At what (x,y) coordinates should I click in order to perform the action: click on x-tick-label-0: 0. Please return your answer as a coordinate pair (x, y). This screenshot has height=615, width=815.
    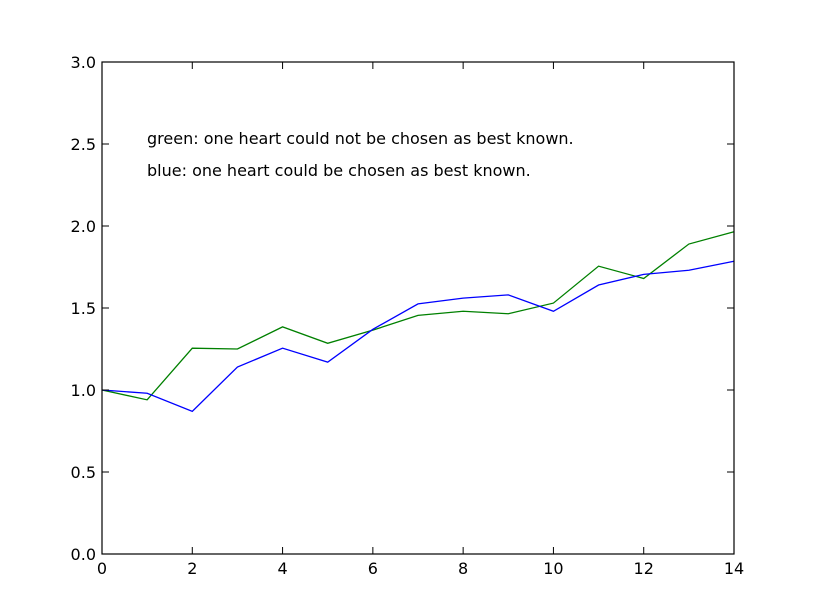
    Looking at the image, I should click on (102, 568).